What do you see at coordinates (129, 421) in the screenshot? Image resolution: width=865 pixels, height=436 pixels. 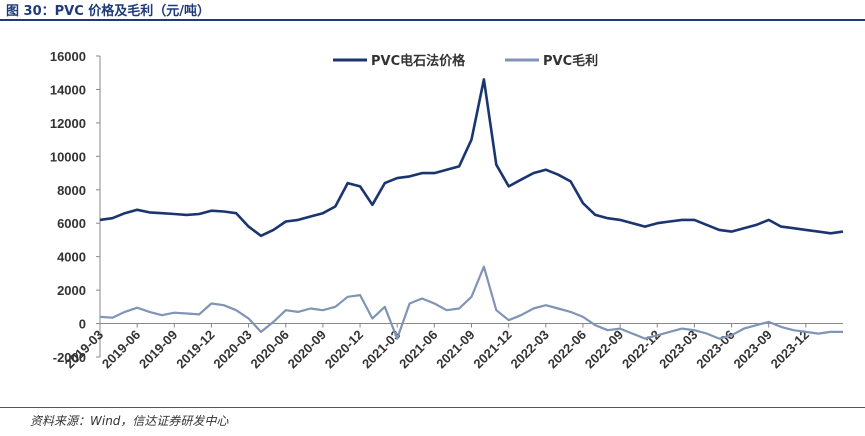 I see `source-note: 资料来源：Wind，信达证券研发中心` at bounding box center [129, 421].